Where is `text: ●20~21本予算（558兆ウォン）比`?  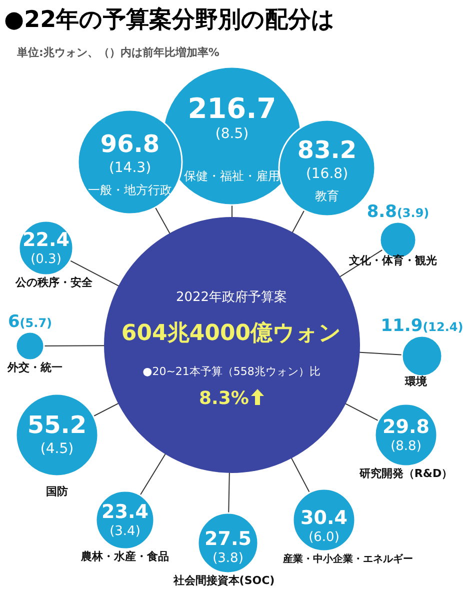
text: ●20~21本予算（558兆ウォン）比 is located at coordinates (231, 371).